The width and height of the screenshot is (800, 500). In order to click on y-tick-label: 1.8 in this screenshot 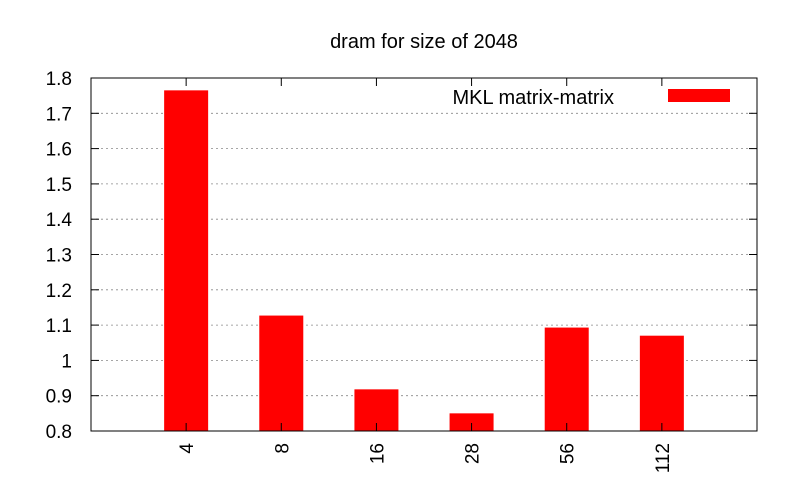, I will do `click(59, 79)`.